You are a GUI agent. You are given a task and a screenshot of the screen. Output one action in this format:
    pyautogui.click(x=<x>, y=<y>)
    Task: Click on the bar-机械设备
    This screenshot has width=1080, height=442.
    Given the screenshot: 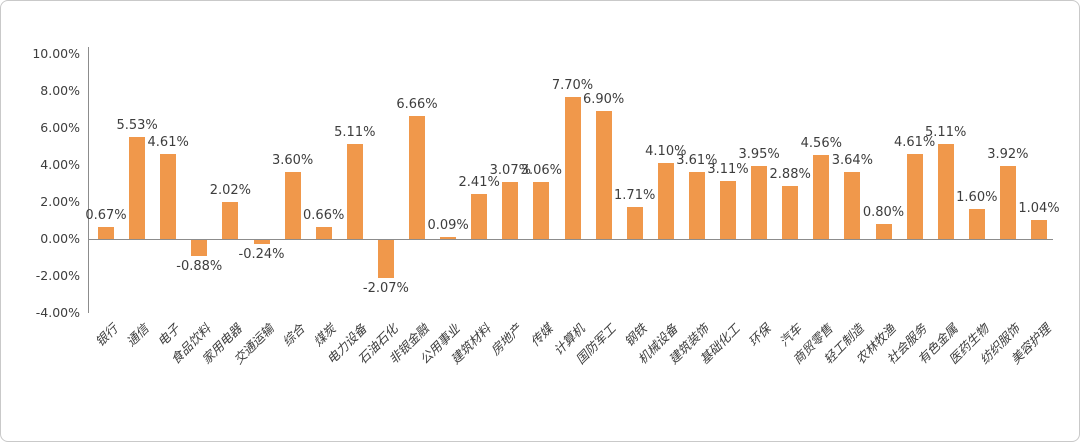 What is the action you would take?
    pyautogui.click(x=665, y=201)
    